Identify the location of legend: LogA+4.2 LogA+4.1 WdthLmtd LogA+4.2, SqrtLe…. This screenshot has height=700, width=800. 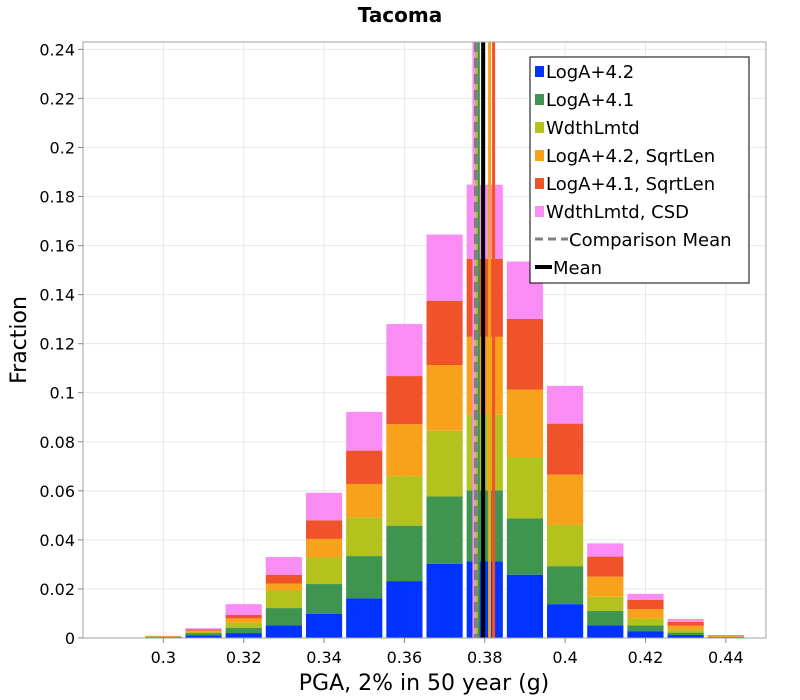
(639, 170).